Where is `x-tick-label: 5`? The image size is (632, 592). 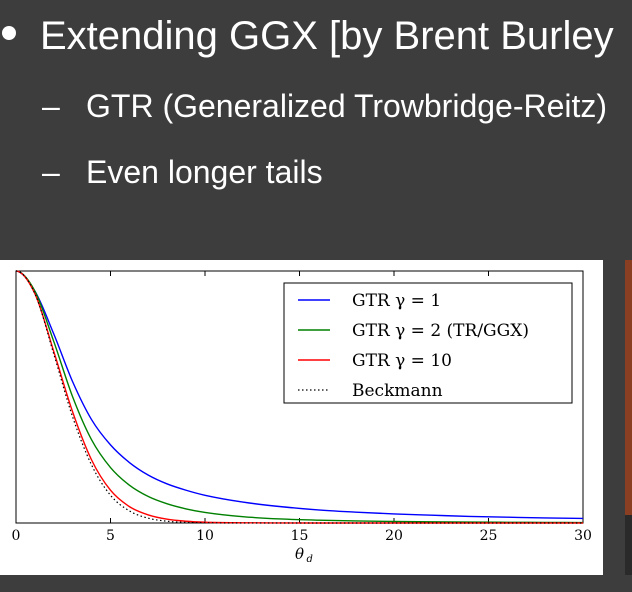
x-tick-label: 5 is located at coordinates (110, 536).